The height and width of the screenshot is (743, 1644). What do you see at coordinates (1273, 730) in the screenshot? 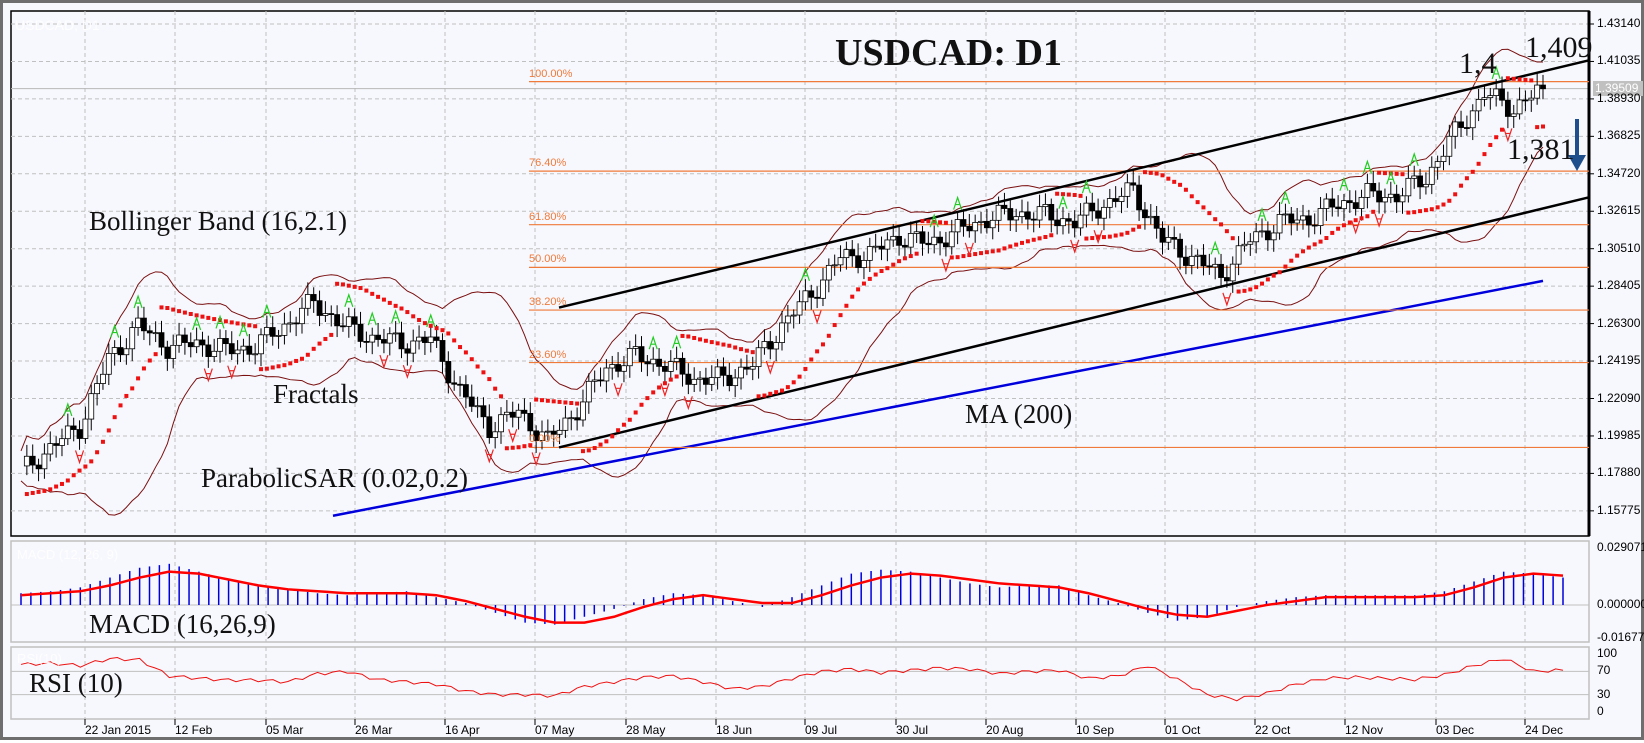
I see `date-axis-label: 22 Oct` at bounding box center [1273, 730].